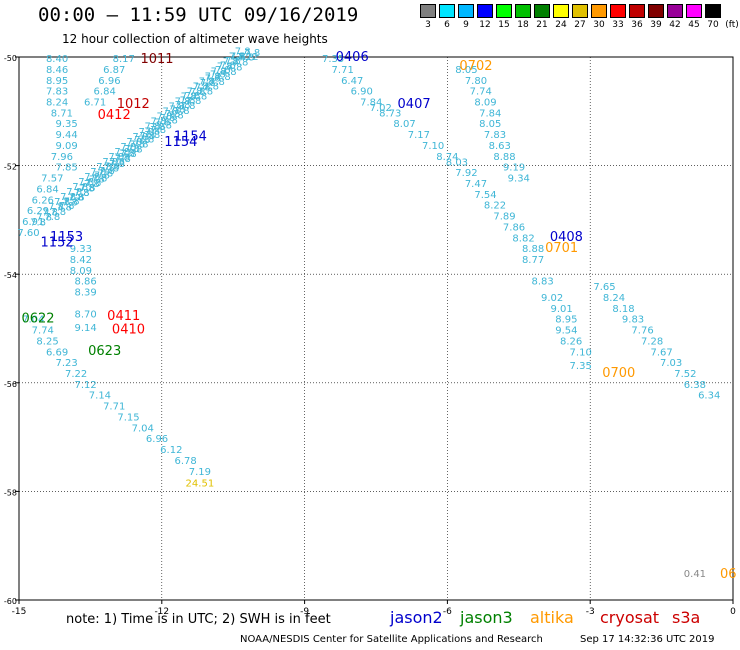 This screenshot has height=650, width=740. Describe the element at coordinates (128, 330) in the screenshot. I see `pass-time-label: 0410` at that location.